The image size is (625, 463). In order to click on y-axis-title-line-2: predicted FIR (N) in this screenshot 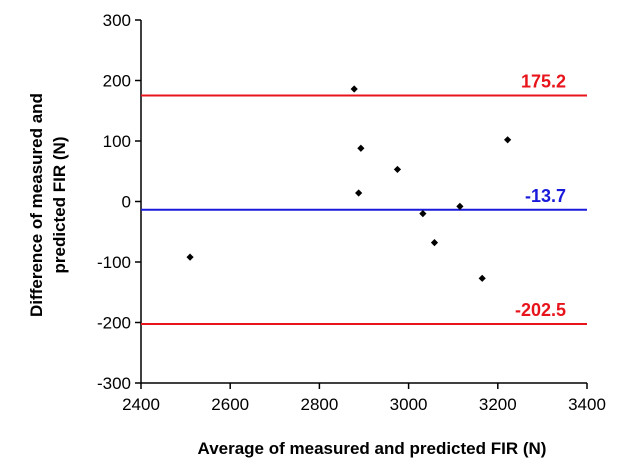, I will do `click(59, 205)`.